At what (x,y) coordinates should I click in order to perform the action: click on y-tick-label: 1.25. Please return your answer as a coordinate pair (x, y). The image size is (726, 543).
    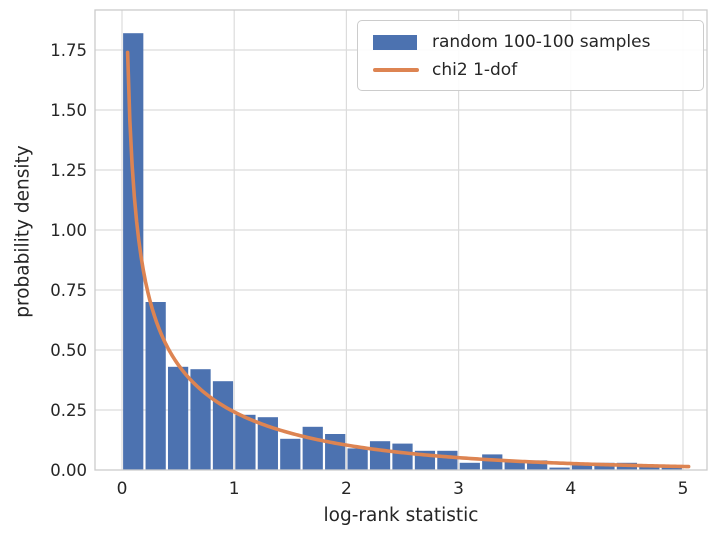
    Looking at the image, I should click on (68, 170).